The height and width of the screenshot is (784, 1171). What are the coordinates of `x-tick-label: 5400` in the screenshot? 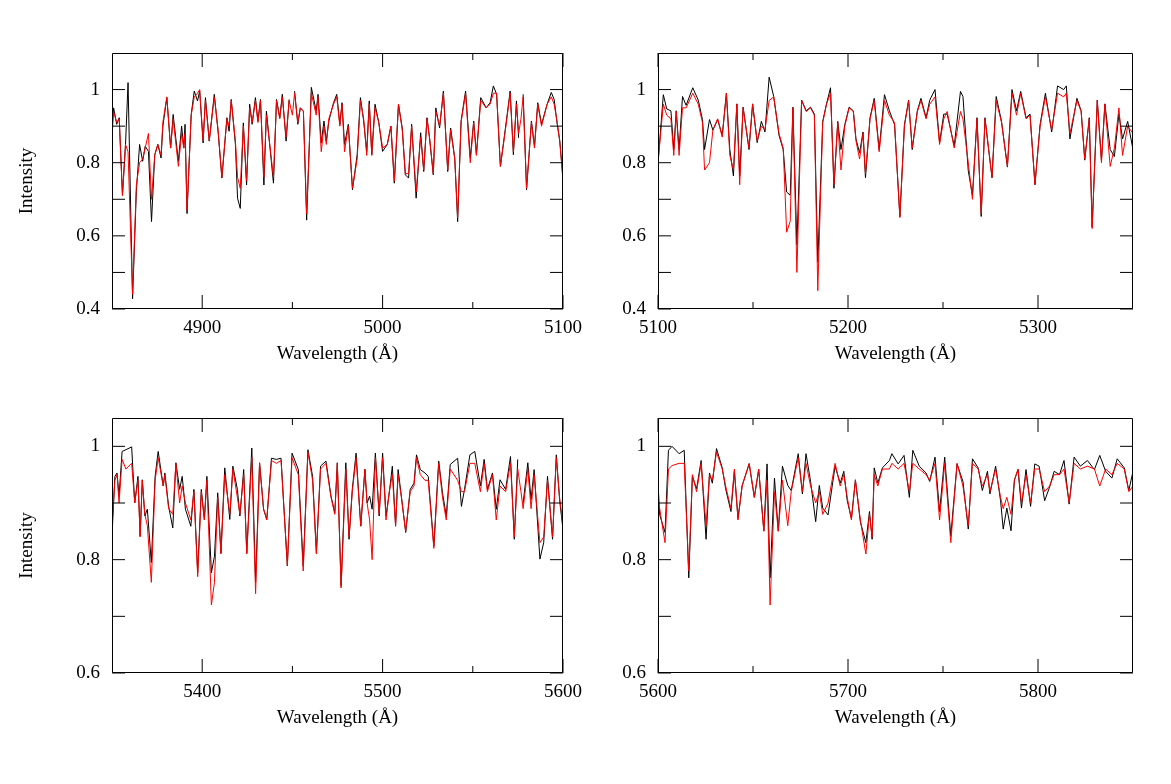 It's located at (202, 691).